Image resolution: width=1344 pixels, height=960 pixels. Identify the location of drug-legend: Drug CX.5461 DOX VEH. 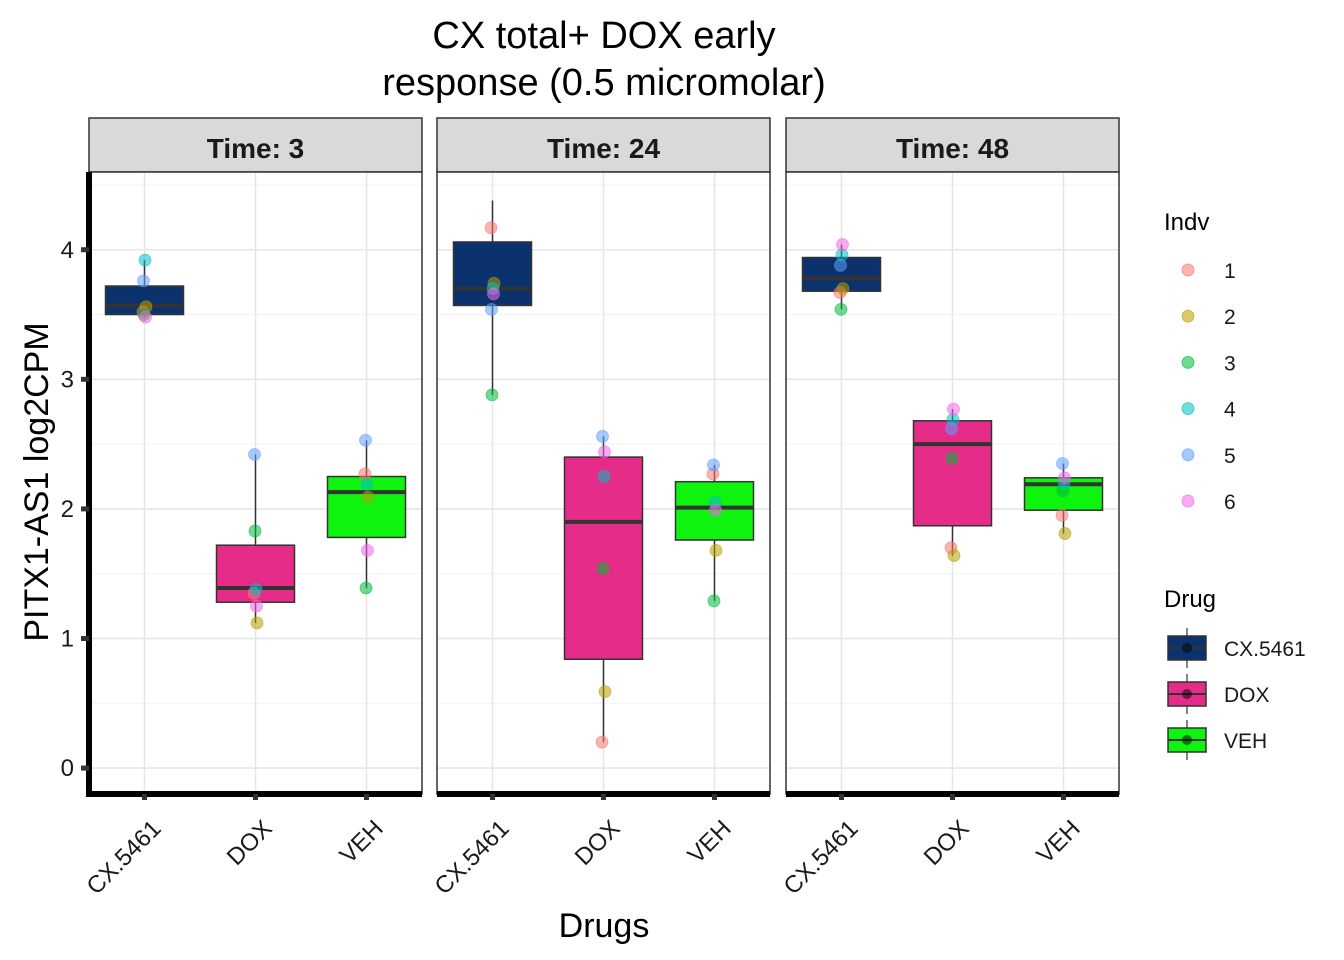
(1235, 673).